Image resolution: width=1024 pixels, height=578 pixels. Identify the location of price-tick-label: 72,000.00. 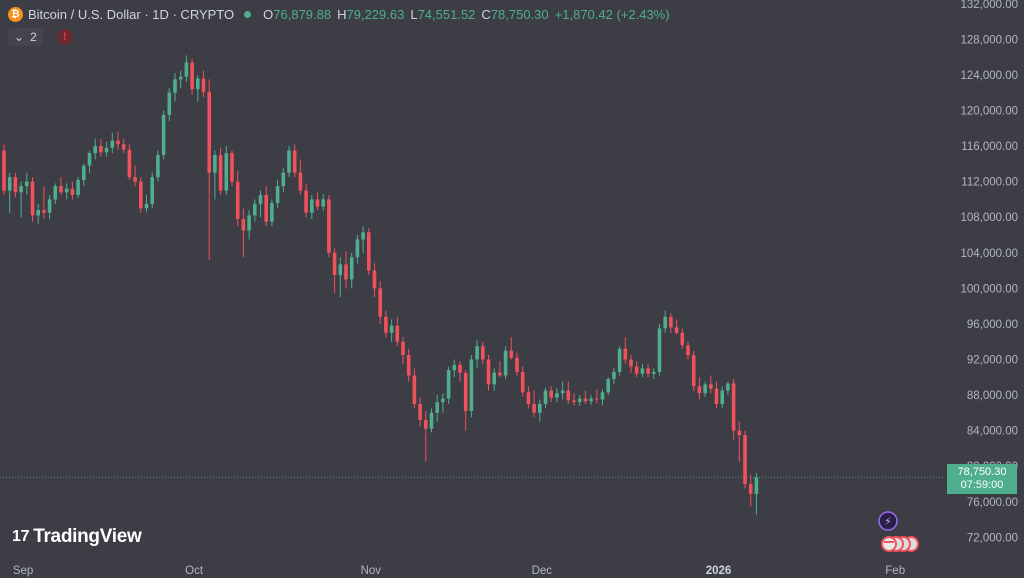
(992, 538).